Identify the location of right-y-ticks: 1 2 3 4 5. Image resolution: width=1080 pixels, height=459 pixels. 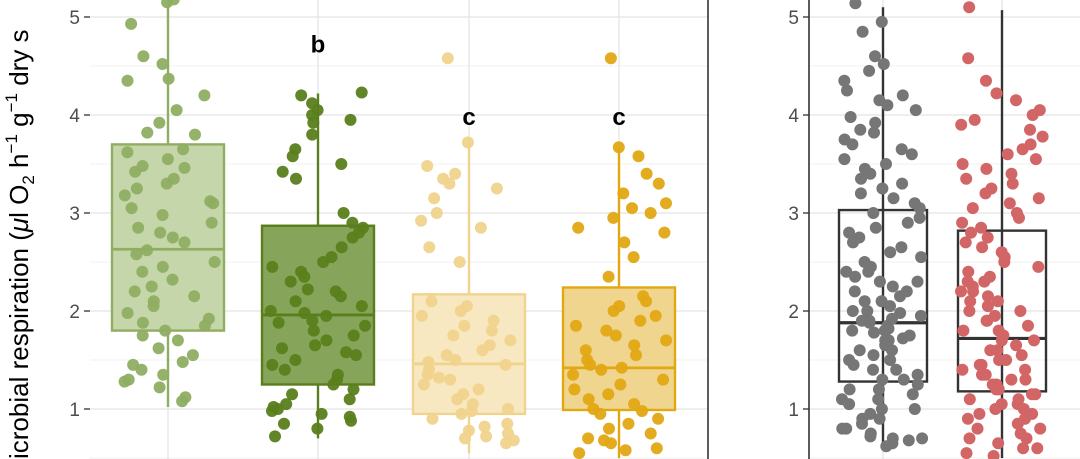
(798, 214).